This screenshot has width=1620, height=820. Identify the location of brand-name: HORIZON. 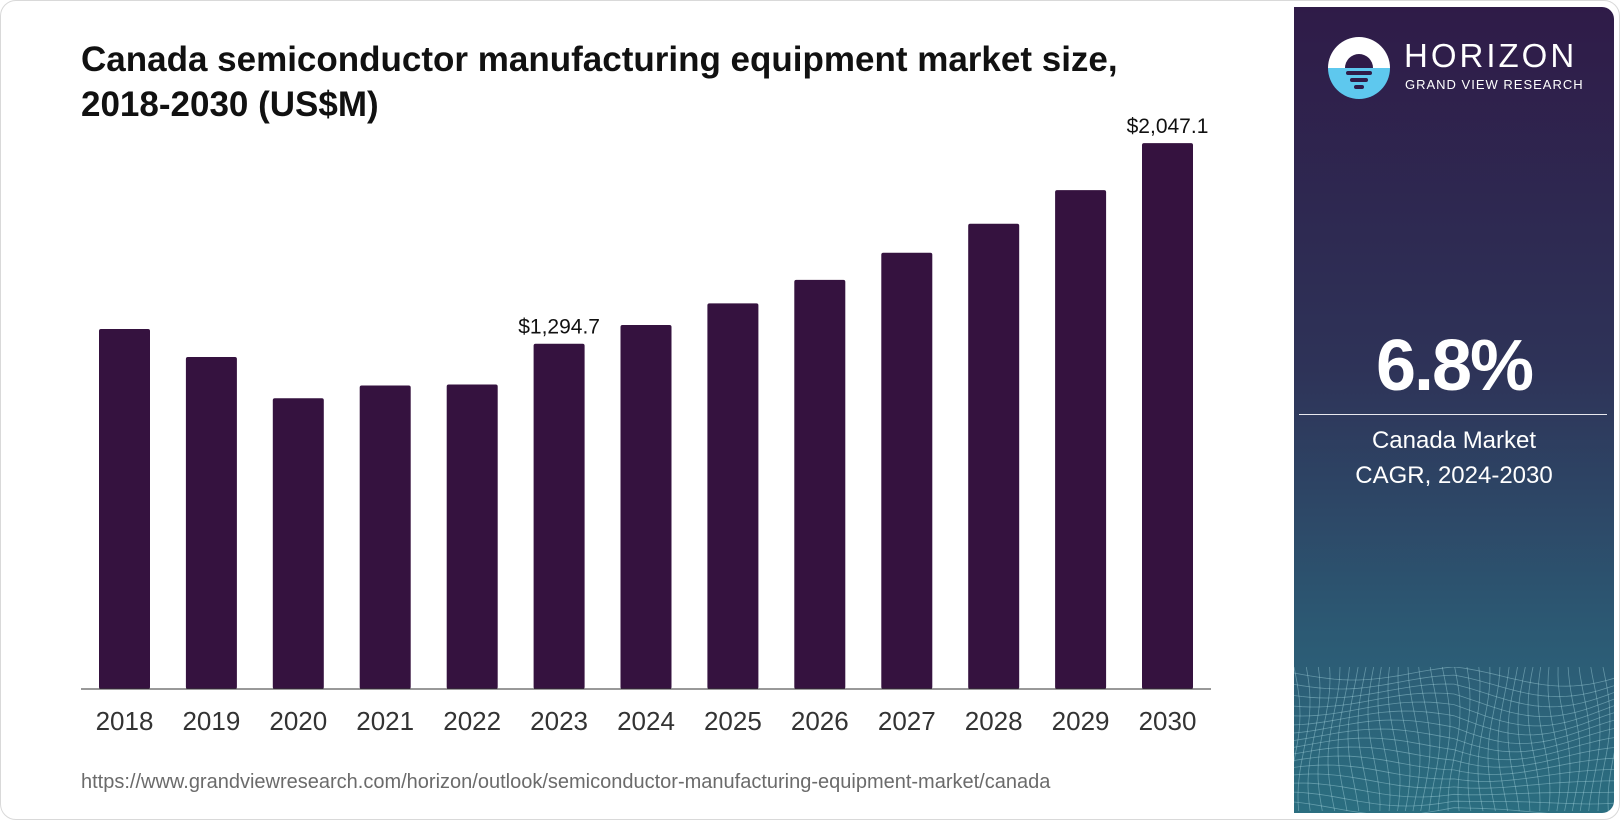
(1491, 55).